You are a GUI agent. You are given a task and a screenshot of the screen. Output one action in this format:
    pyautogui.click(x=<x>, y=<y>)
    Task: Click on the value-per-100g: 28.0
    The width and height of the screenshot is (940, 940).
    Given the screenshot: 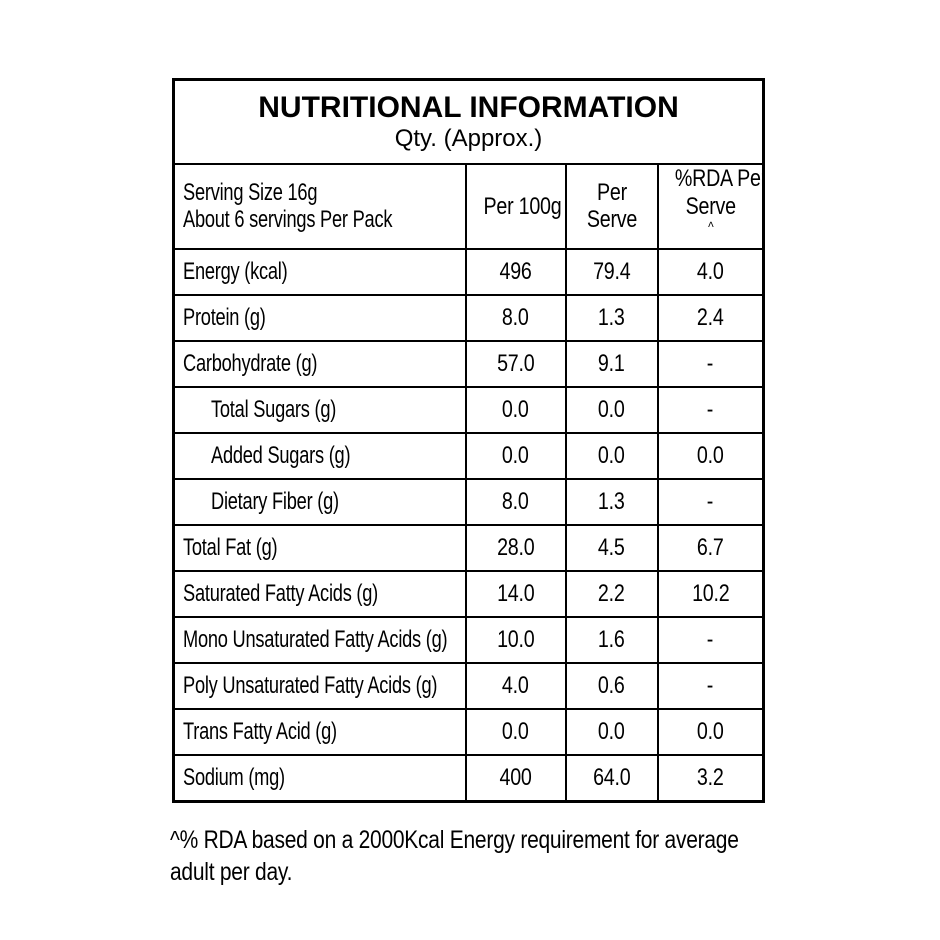 What is the action you would take?
    pyautogui.click(x=515, y=547)
    